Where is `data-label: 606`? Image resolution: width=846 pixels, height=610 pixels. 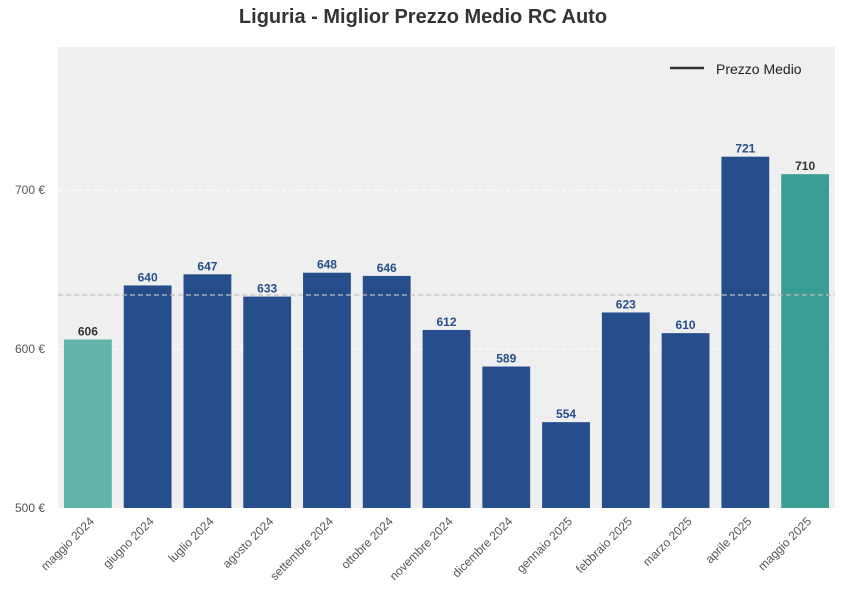 data-label: 606 is located at coordinates (88, 331).